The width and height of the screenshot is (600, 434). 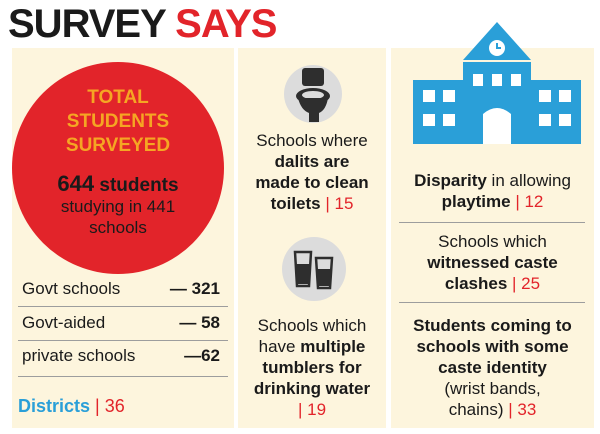 What do you see at coordinates (277, 346) in the screenshot?
I see `tumblers-line2a: have` at bounding box center [277, 346].